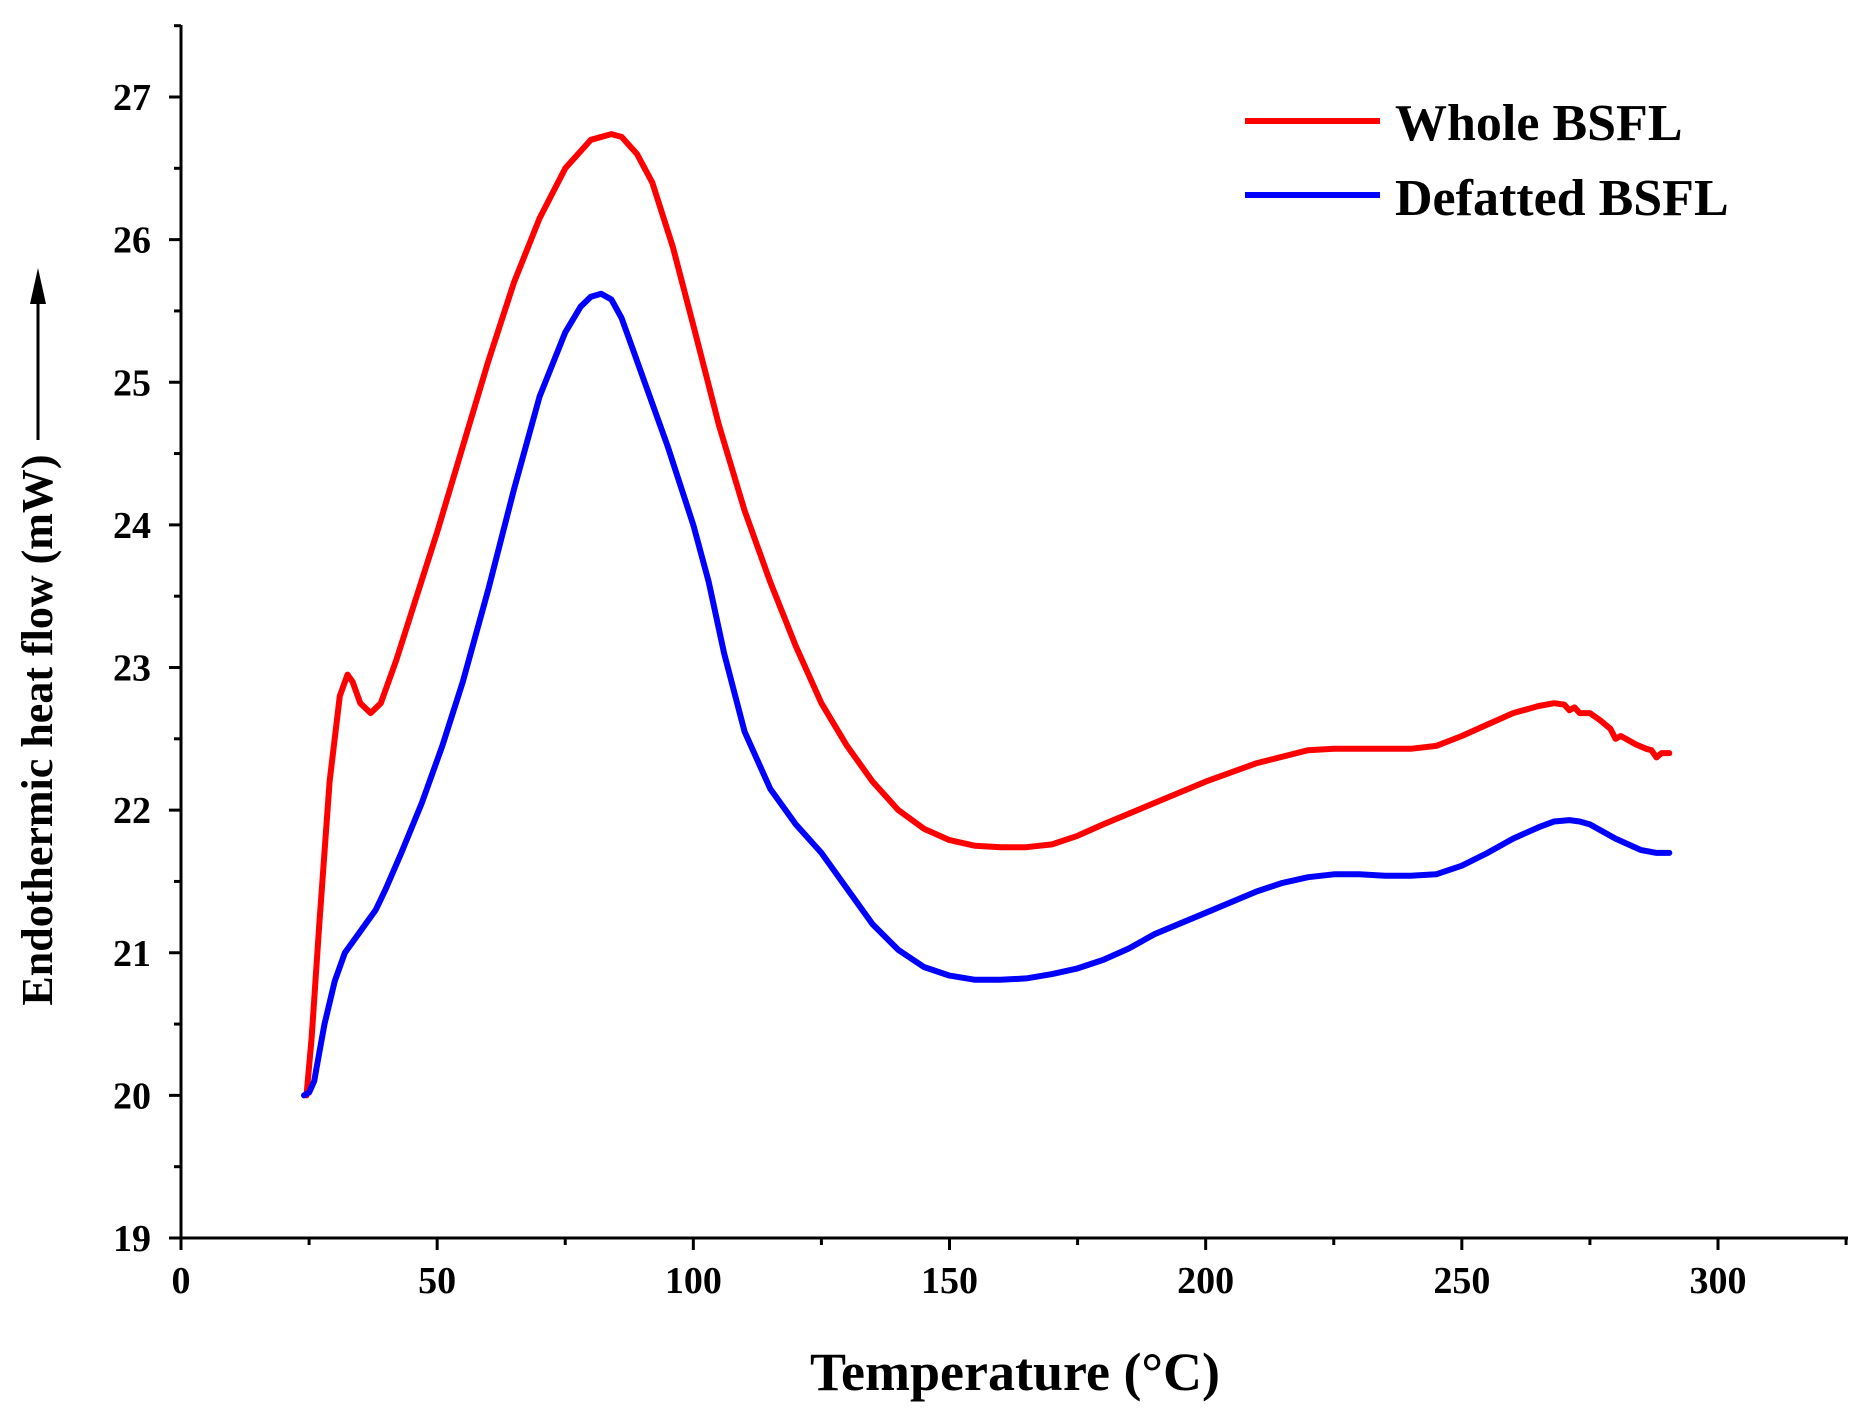  Describe the element at coordinates (437, 1281) in the screenshot. I see `x-tick-label-50: 50` at that location.